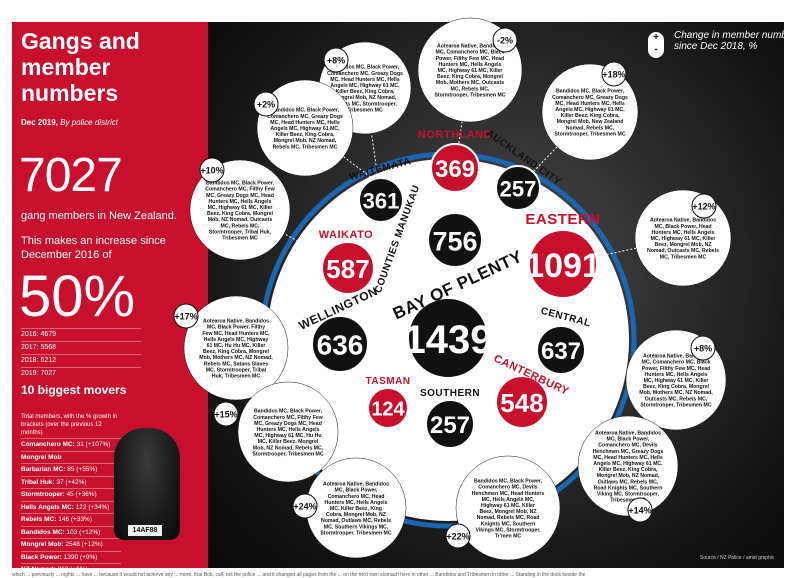  What do you see at coordinates (71, 469) in the screenshot?
I see `mover-item: Barbarian MC: 85 (+55%)` at bounding box center [71, 469].